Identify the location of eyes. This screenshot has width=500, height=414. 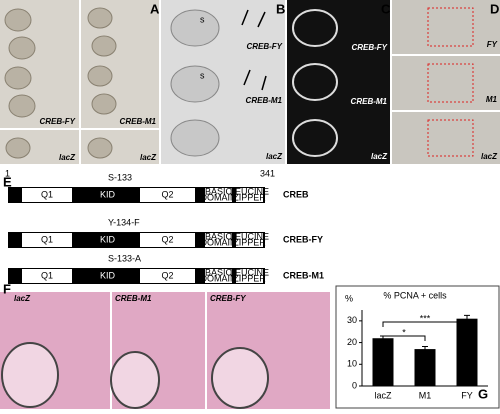
(135, 375).